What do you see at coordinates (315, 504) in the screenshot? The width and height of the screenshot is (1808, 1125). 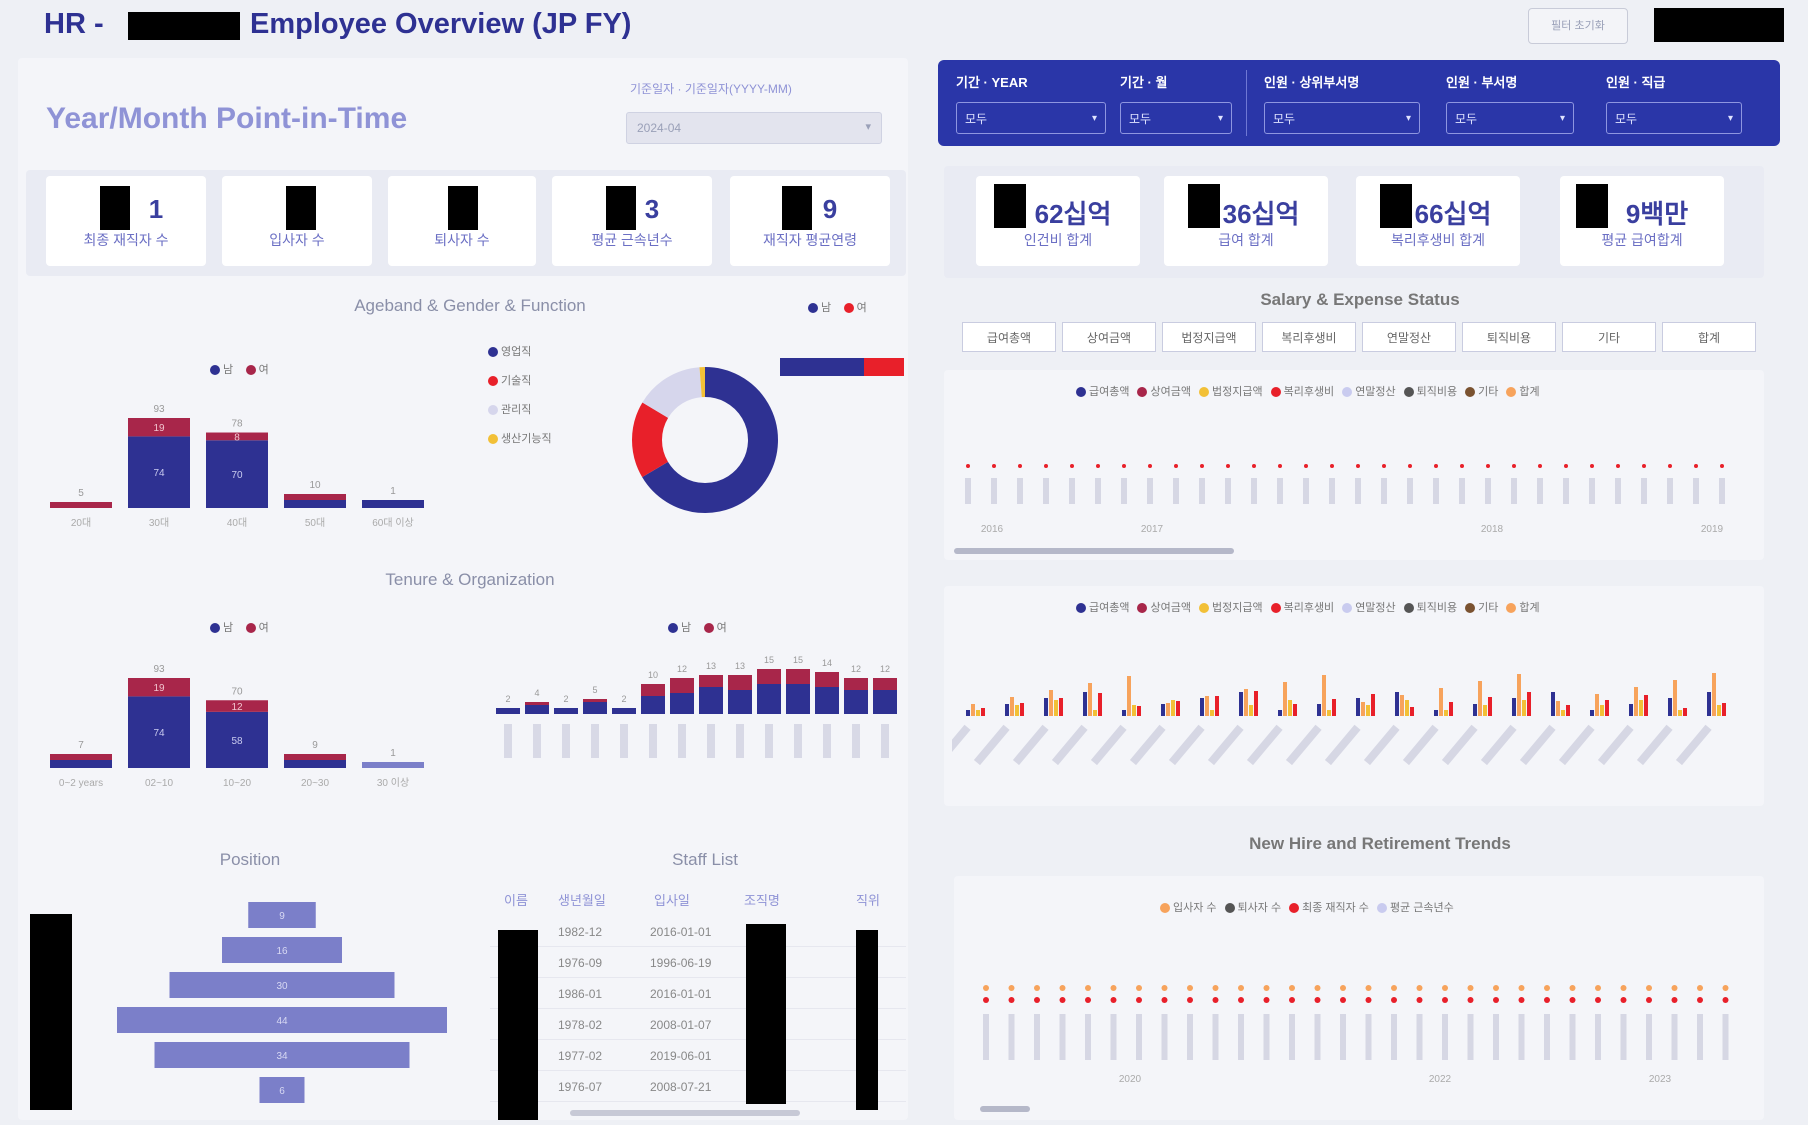 I see `bar-male` at bounding box center [315, 504].